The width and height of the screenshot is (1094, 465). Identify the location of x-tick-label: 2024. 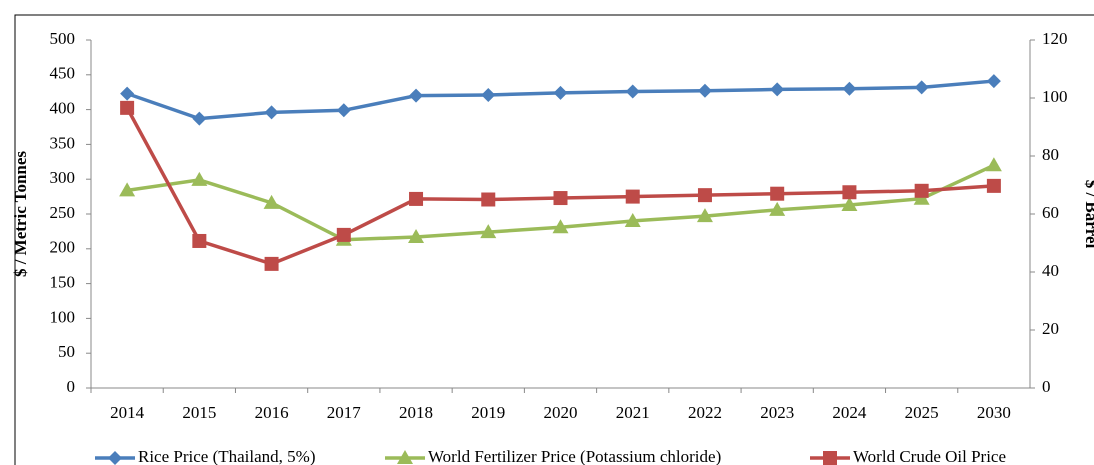
(849, 412).